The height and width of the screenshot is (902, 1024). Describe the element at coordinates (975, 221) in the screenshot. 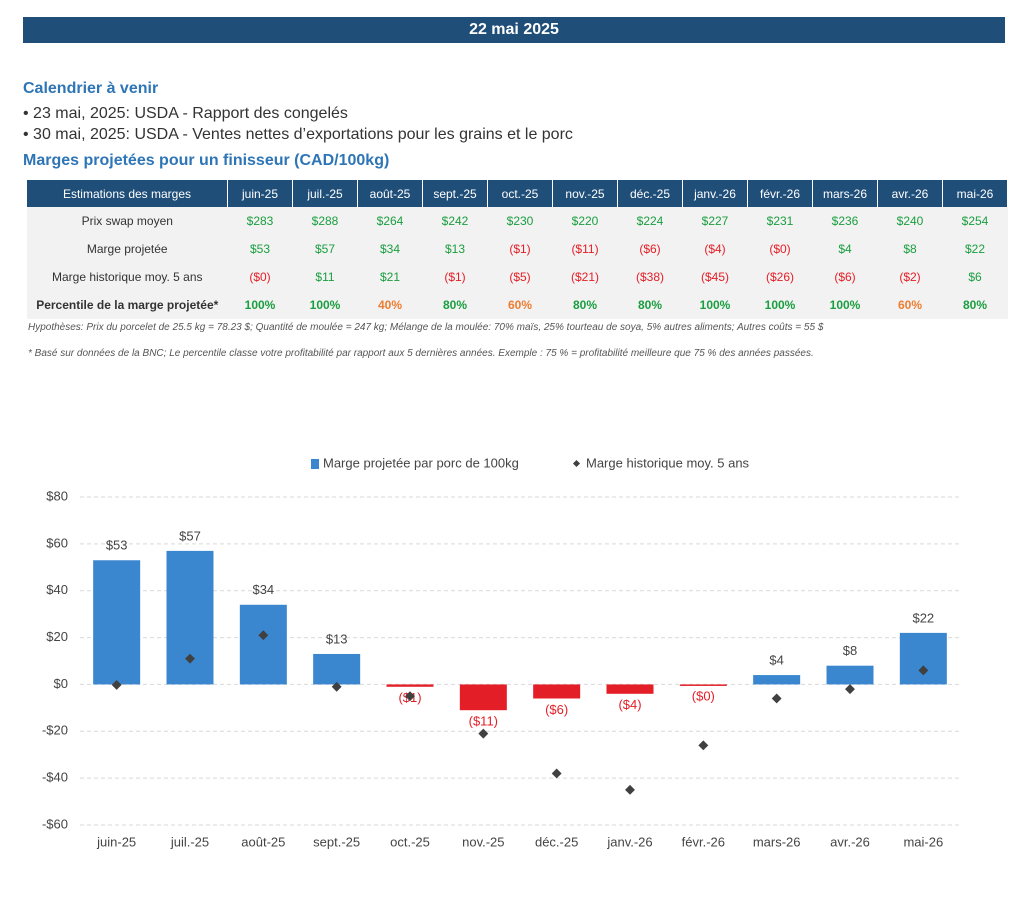

I see `cell: $254` at that location.